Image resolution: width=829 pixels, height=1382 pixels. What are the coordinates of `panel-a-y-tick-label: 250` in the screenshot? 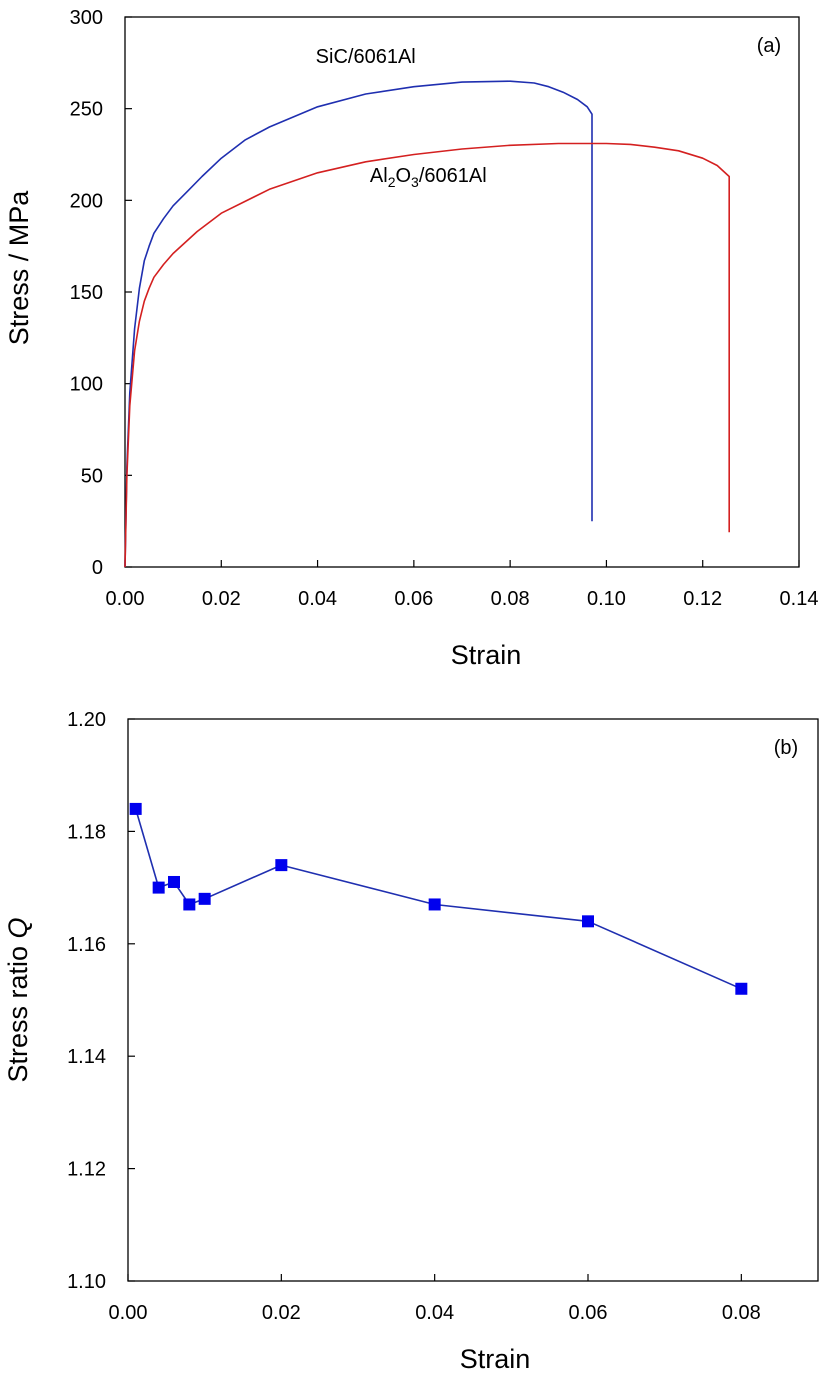 It's located at (86, 110).